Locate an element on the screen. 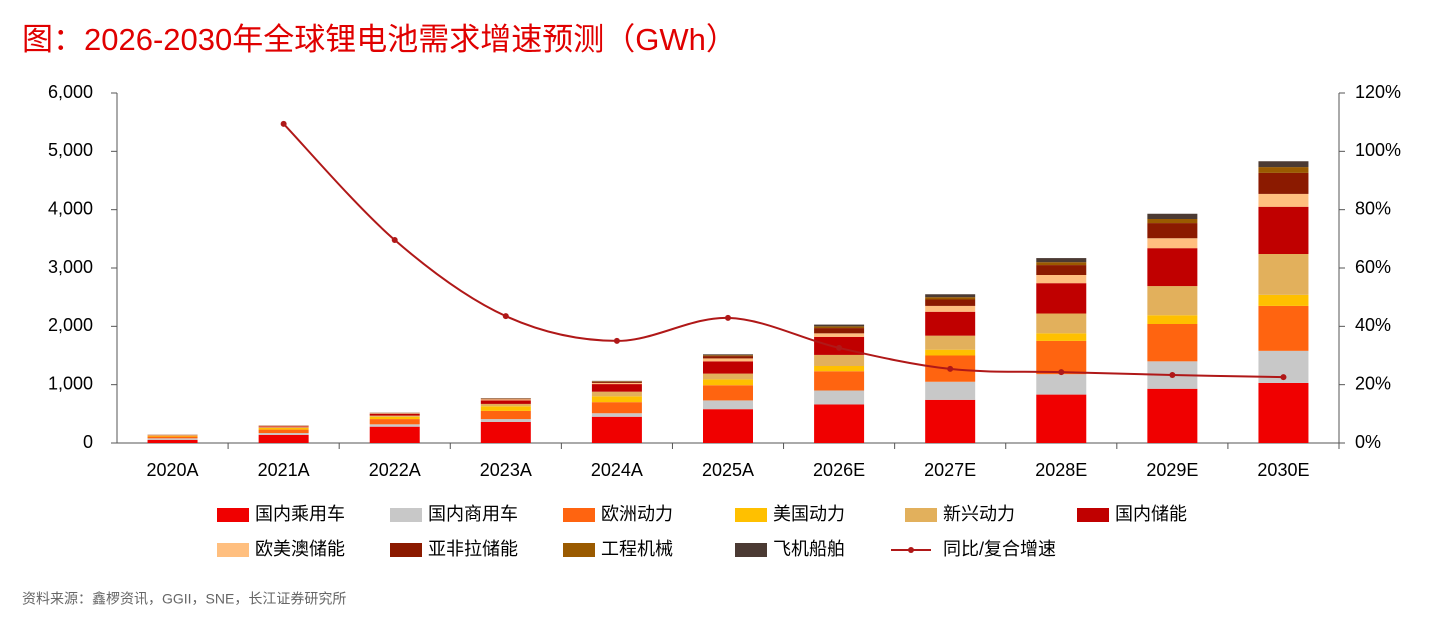 This screenshot has height=625, width=1439. x-tick-label: 2026E is located at coordinates (839, 470).